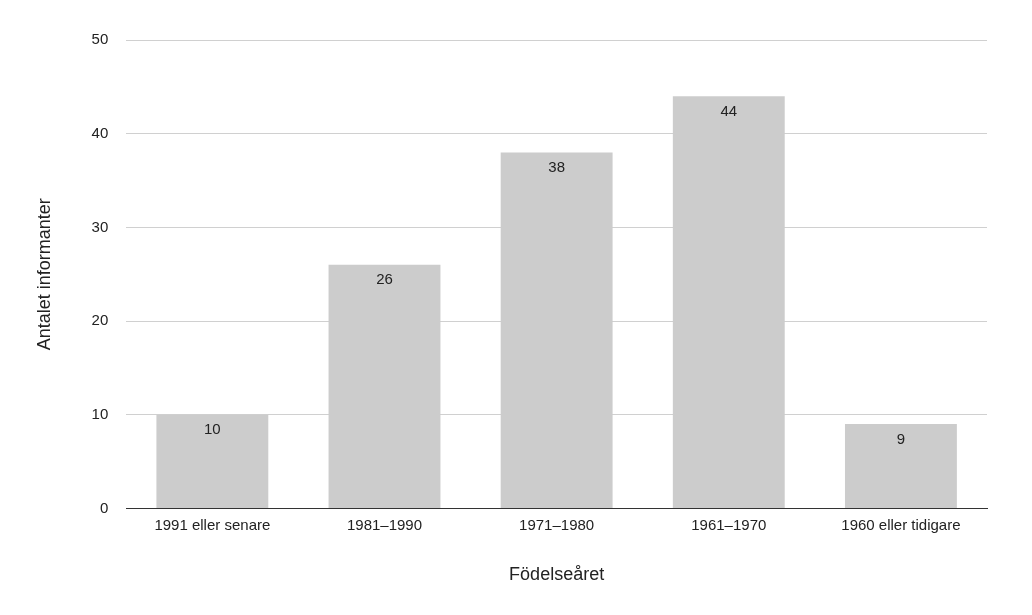 The height and width of the screenshot is (615, 1032). What do you see at coordinates (212, 524) in the screenshot?
I see `x-tick-label: 1991 eller senare` at bounding box center [212, 524].